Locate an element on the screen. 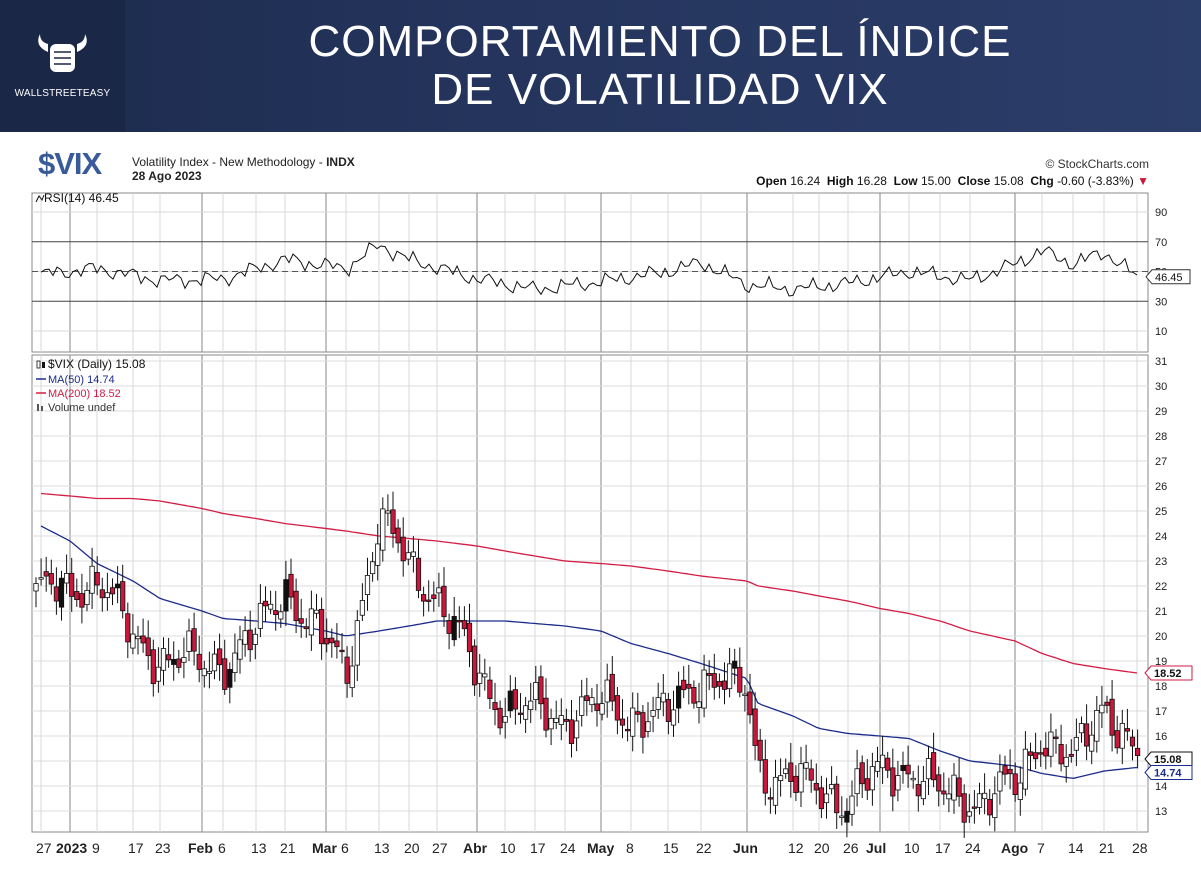 This screenshot has width=1201, height=872. x-tick-label: Jul is located at coordinates (876, 848).